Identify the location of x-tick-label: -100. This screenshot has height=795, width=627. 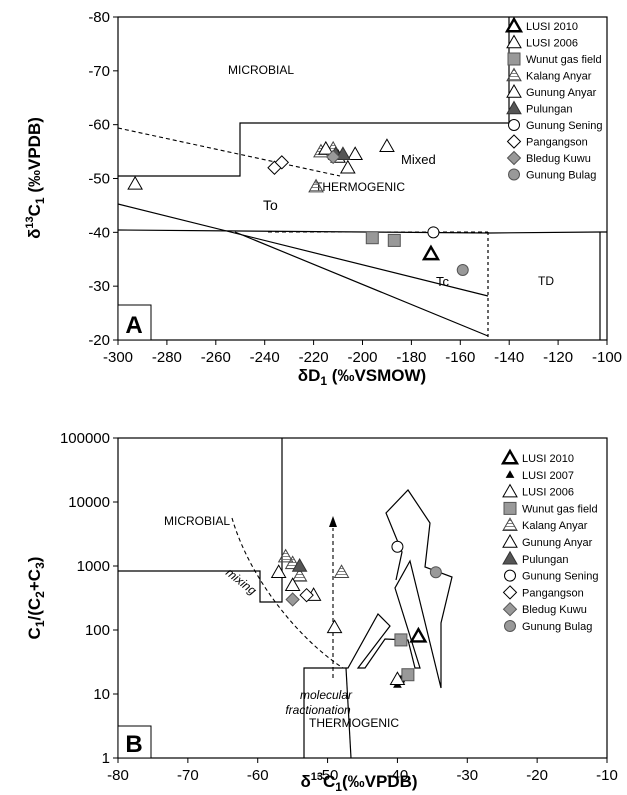
(607, 357).